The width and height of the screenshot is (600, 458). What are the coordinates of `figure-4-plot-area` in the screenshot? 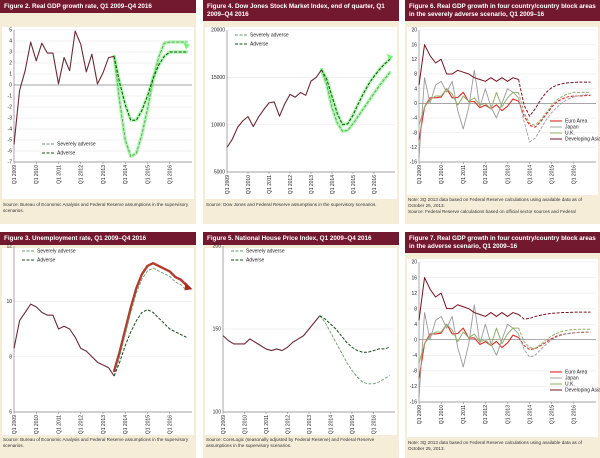 It's located at (301, 113).